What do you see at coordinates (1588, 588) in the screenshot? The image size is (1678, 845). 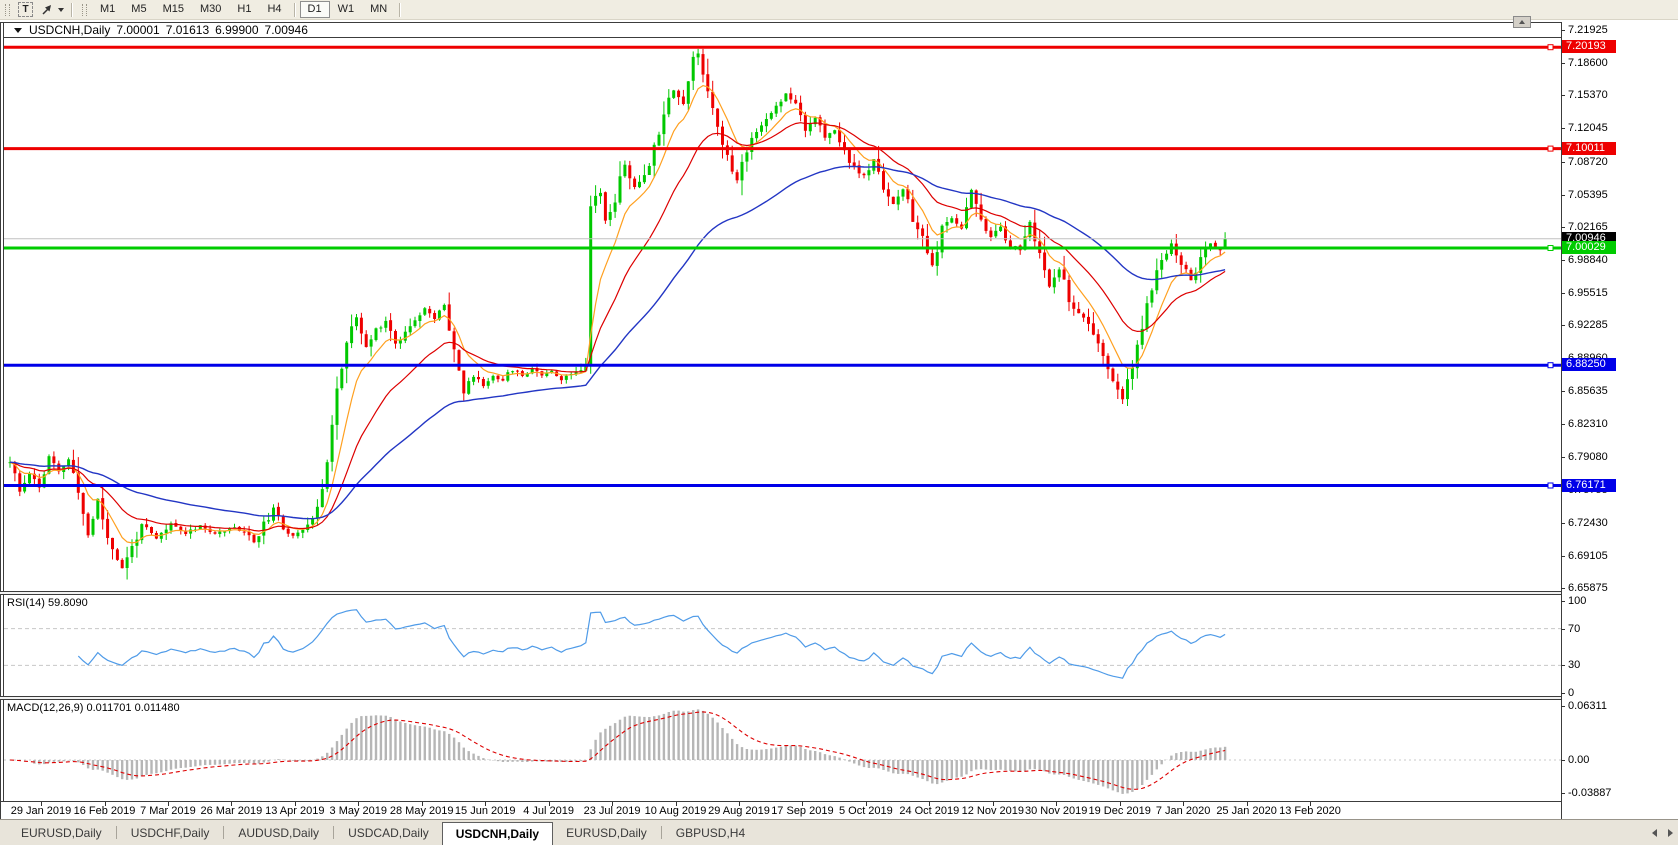 I see `price-tick-label: 6.65875` at bounding box center [1588, 588].